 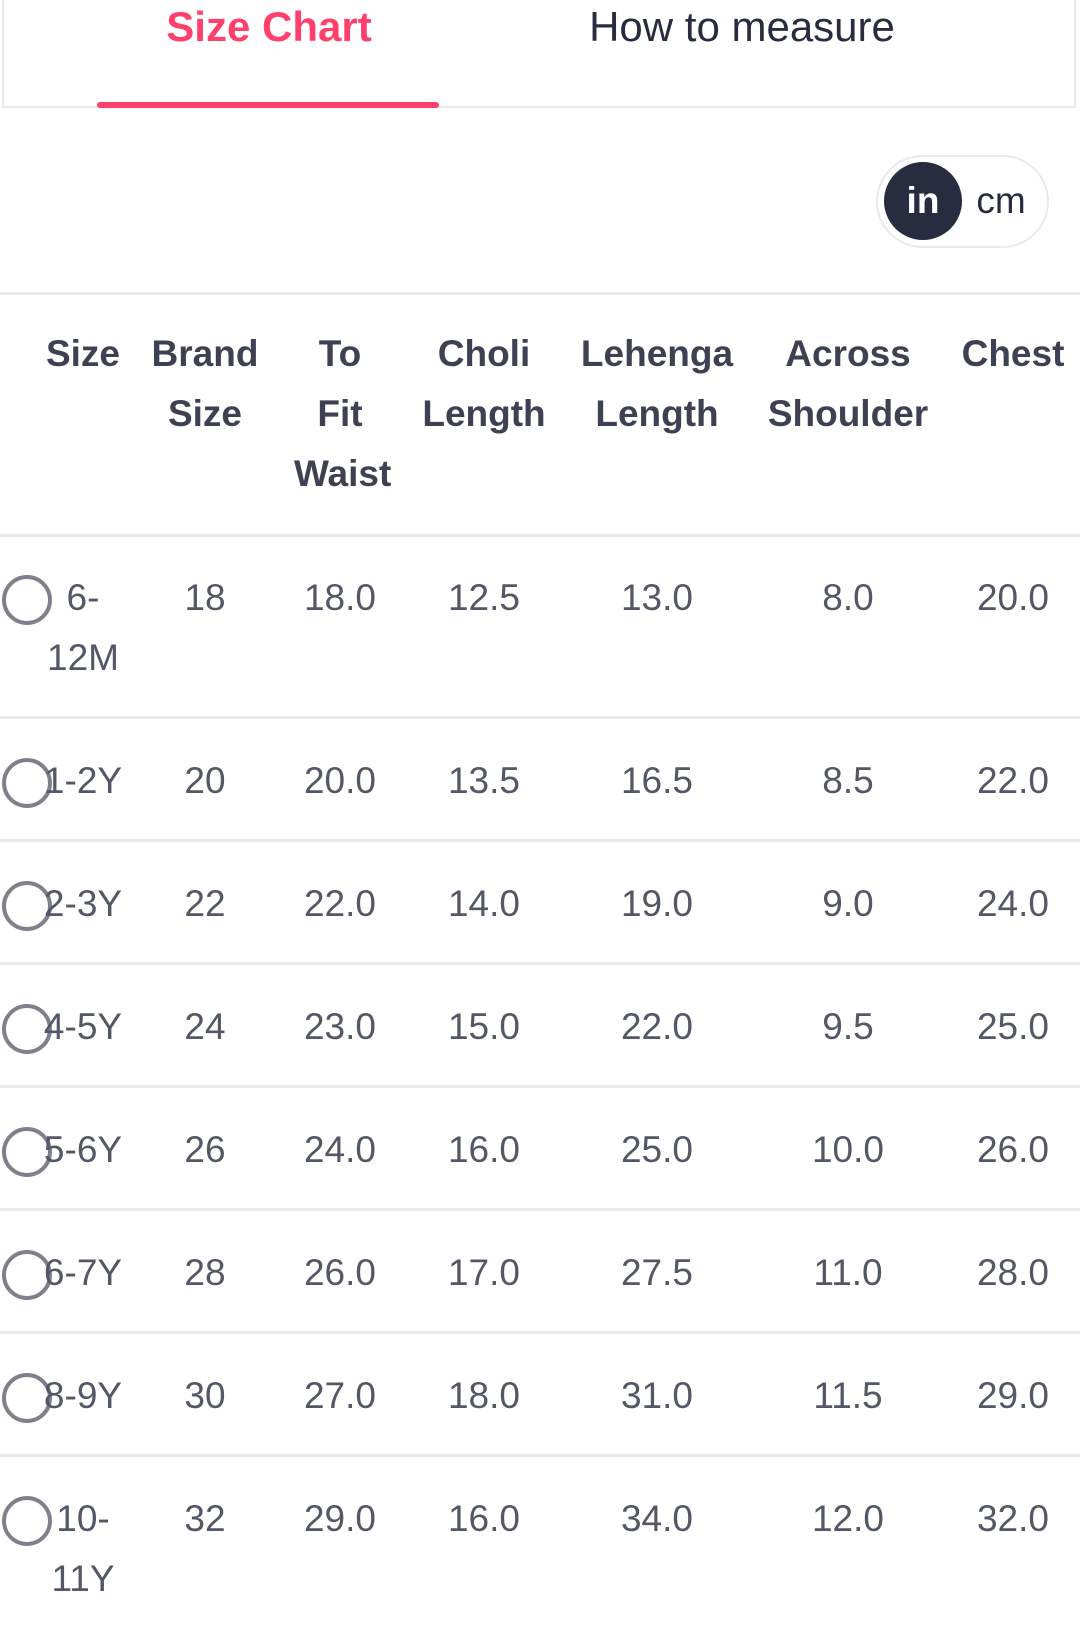 What do you see at coordinates (483, 903) in the screenshot?
I see `table-cell: 14.0` at bounding box center [483, 903].